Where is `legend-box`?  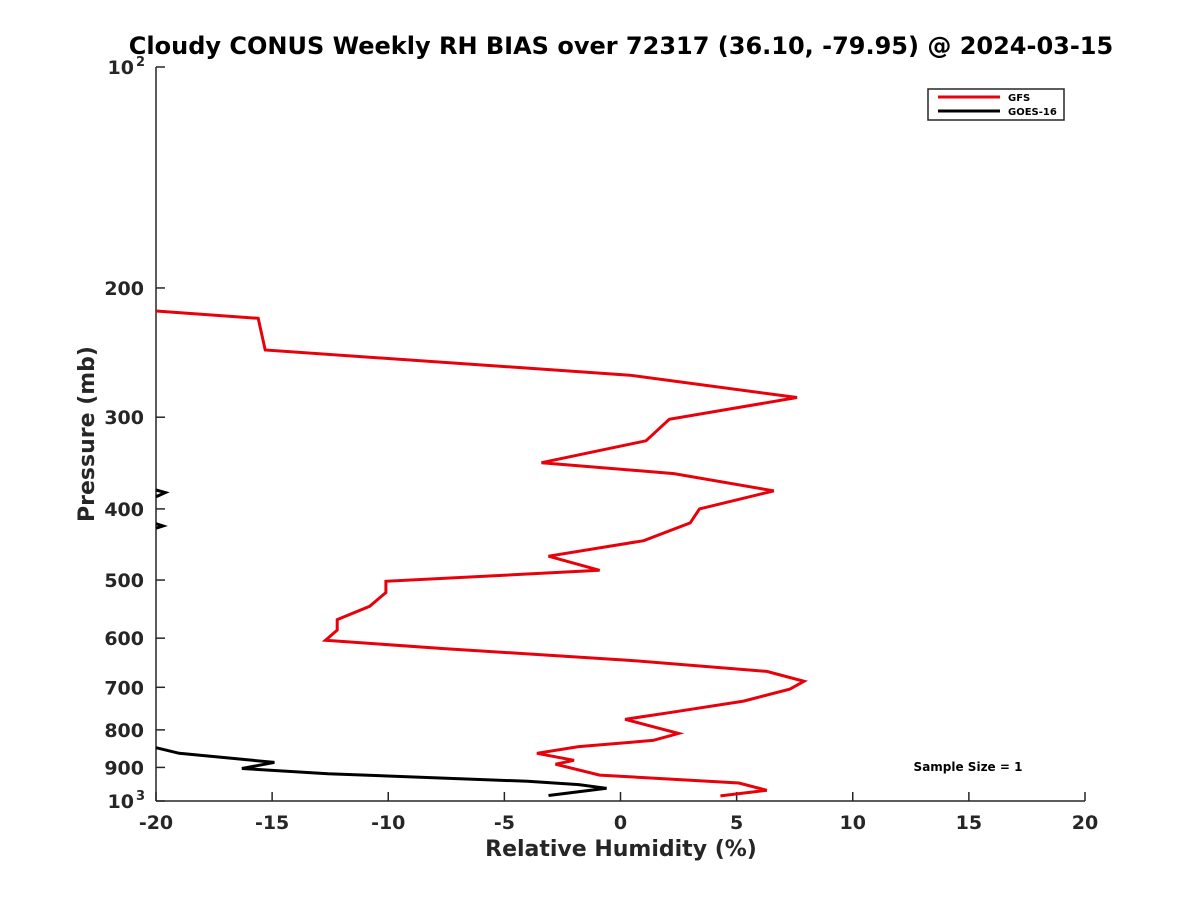
legend-box is located at coordinates (996, 104).